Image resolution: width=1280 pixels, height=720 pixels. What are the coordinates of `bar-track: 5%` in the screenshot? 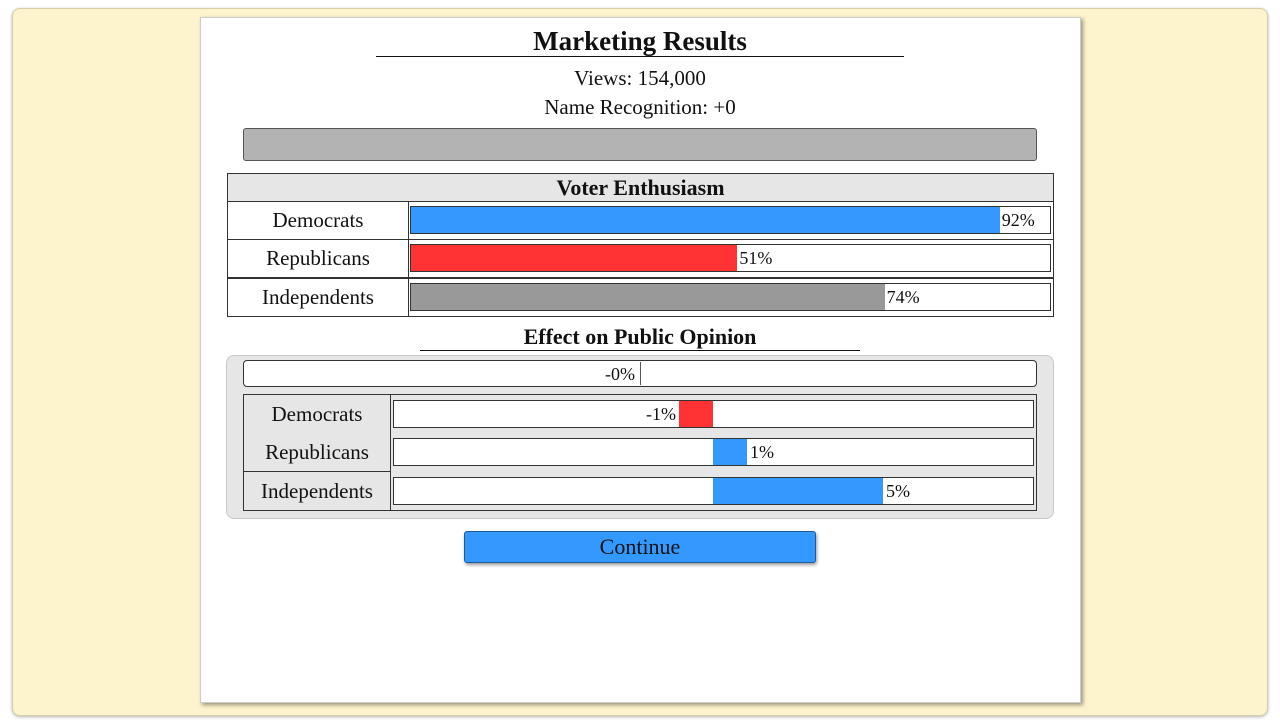 It's located at (713, 491).